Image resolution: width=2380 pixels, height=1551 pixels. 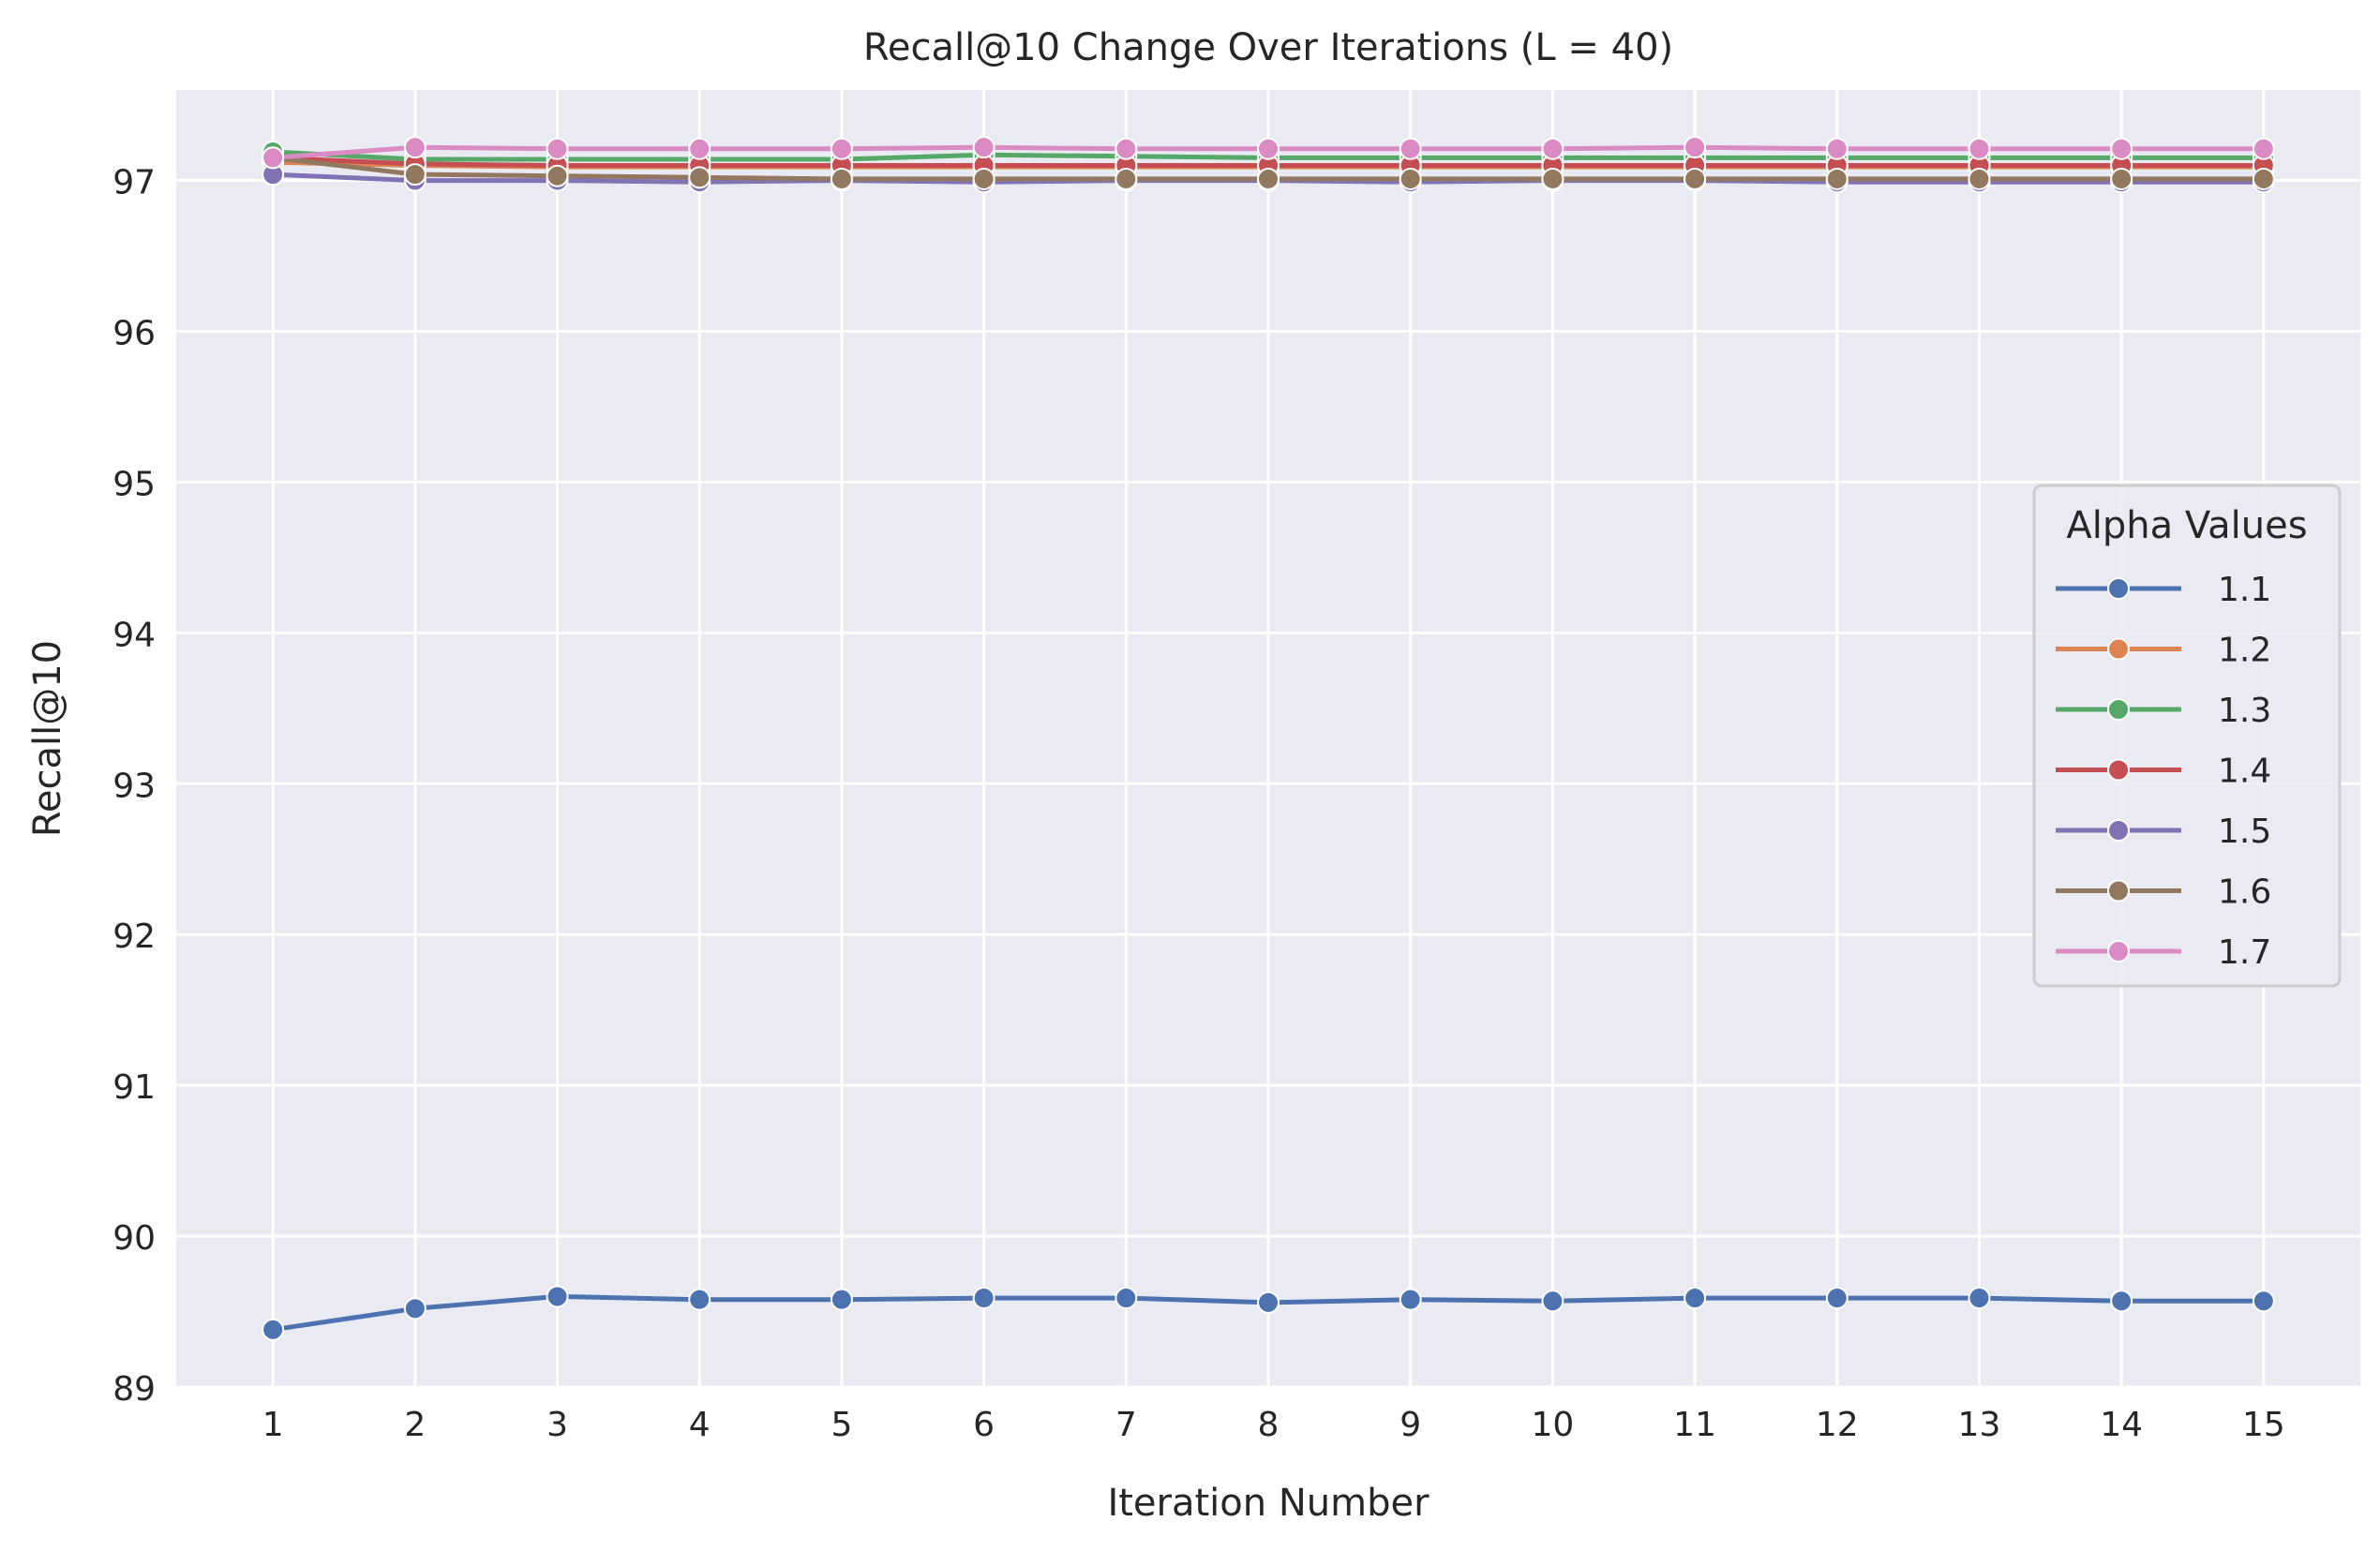 I want to click on y-tick-labels: 89 90 91 92 93 94 95 96 97, so click(x=134, y=786).